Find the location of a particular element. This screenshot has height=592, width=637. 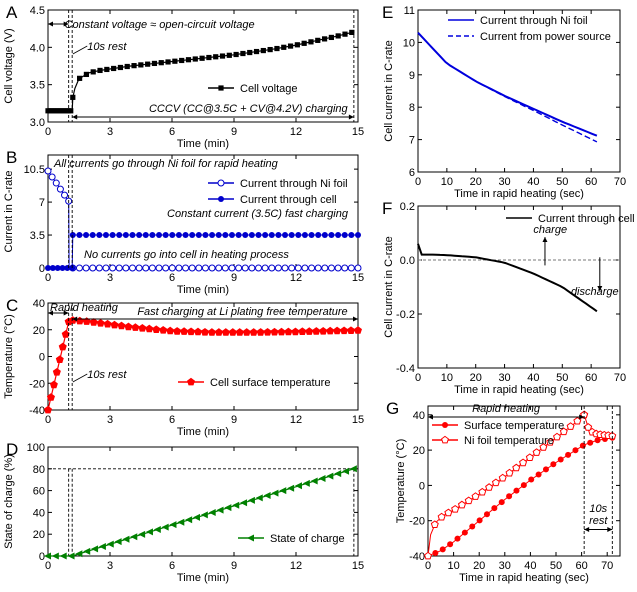

annotation: charge is located at coordinates (550, 230).